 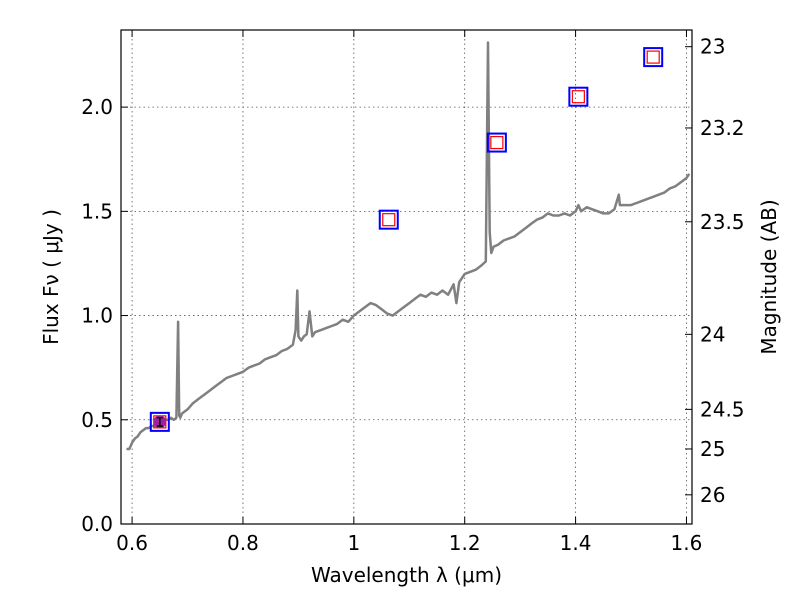 What do you see at coordinates (576, 543) in the screenshot?
I see `x-tick-label: 1.4` at bounding box center [576, 543].